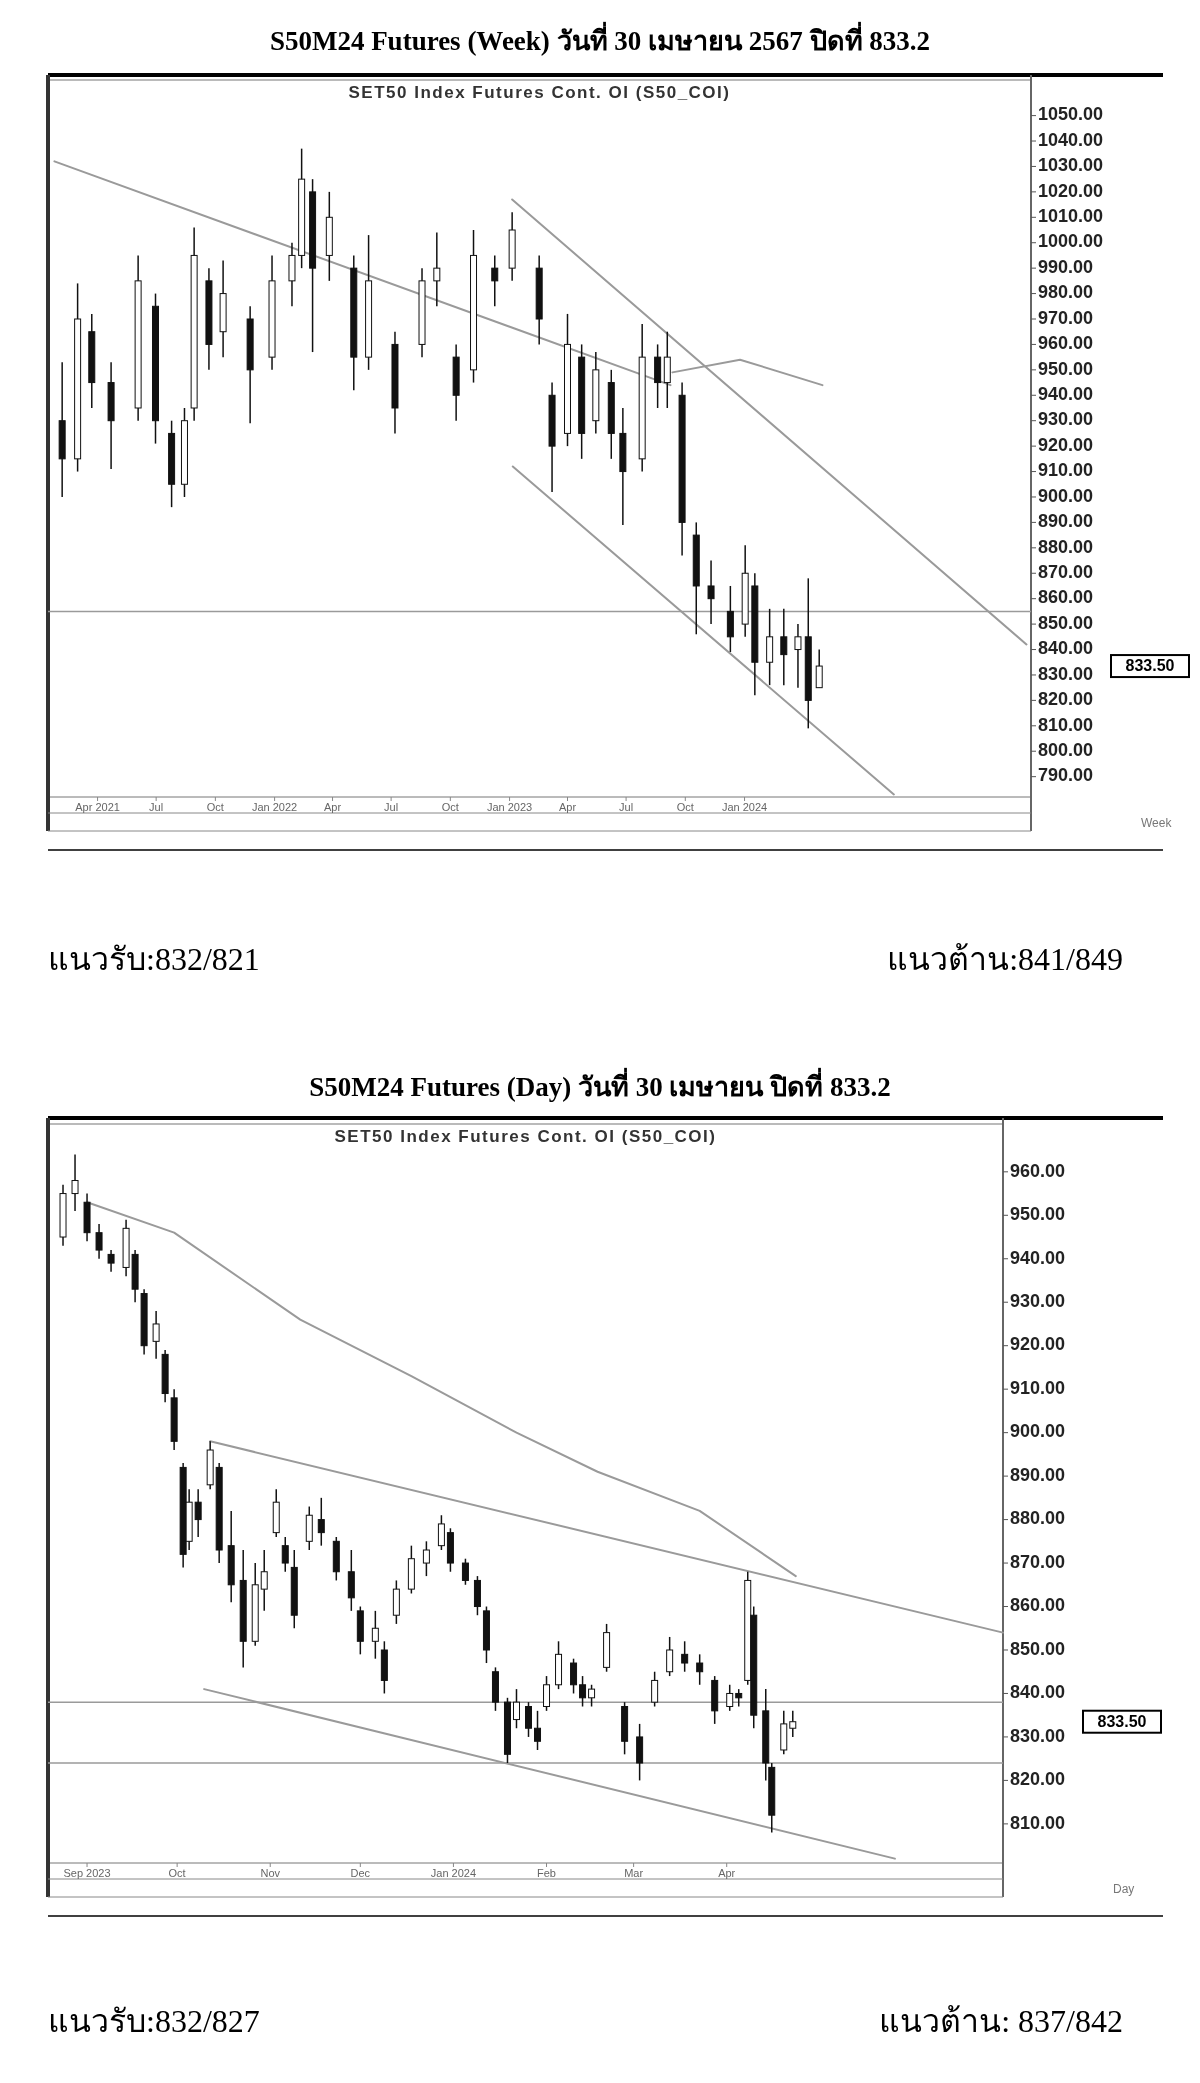 Image resolution: width=1200 pixels, height=2083 pixels. What do you see at coordinates (270, 1873) in the screenshot?
I see `x-tick-label: Nov` at bounding box center [270, 1873].